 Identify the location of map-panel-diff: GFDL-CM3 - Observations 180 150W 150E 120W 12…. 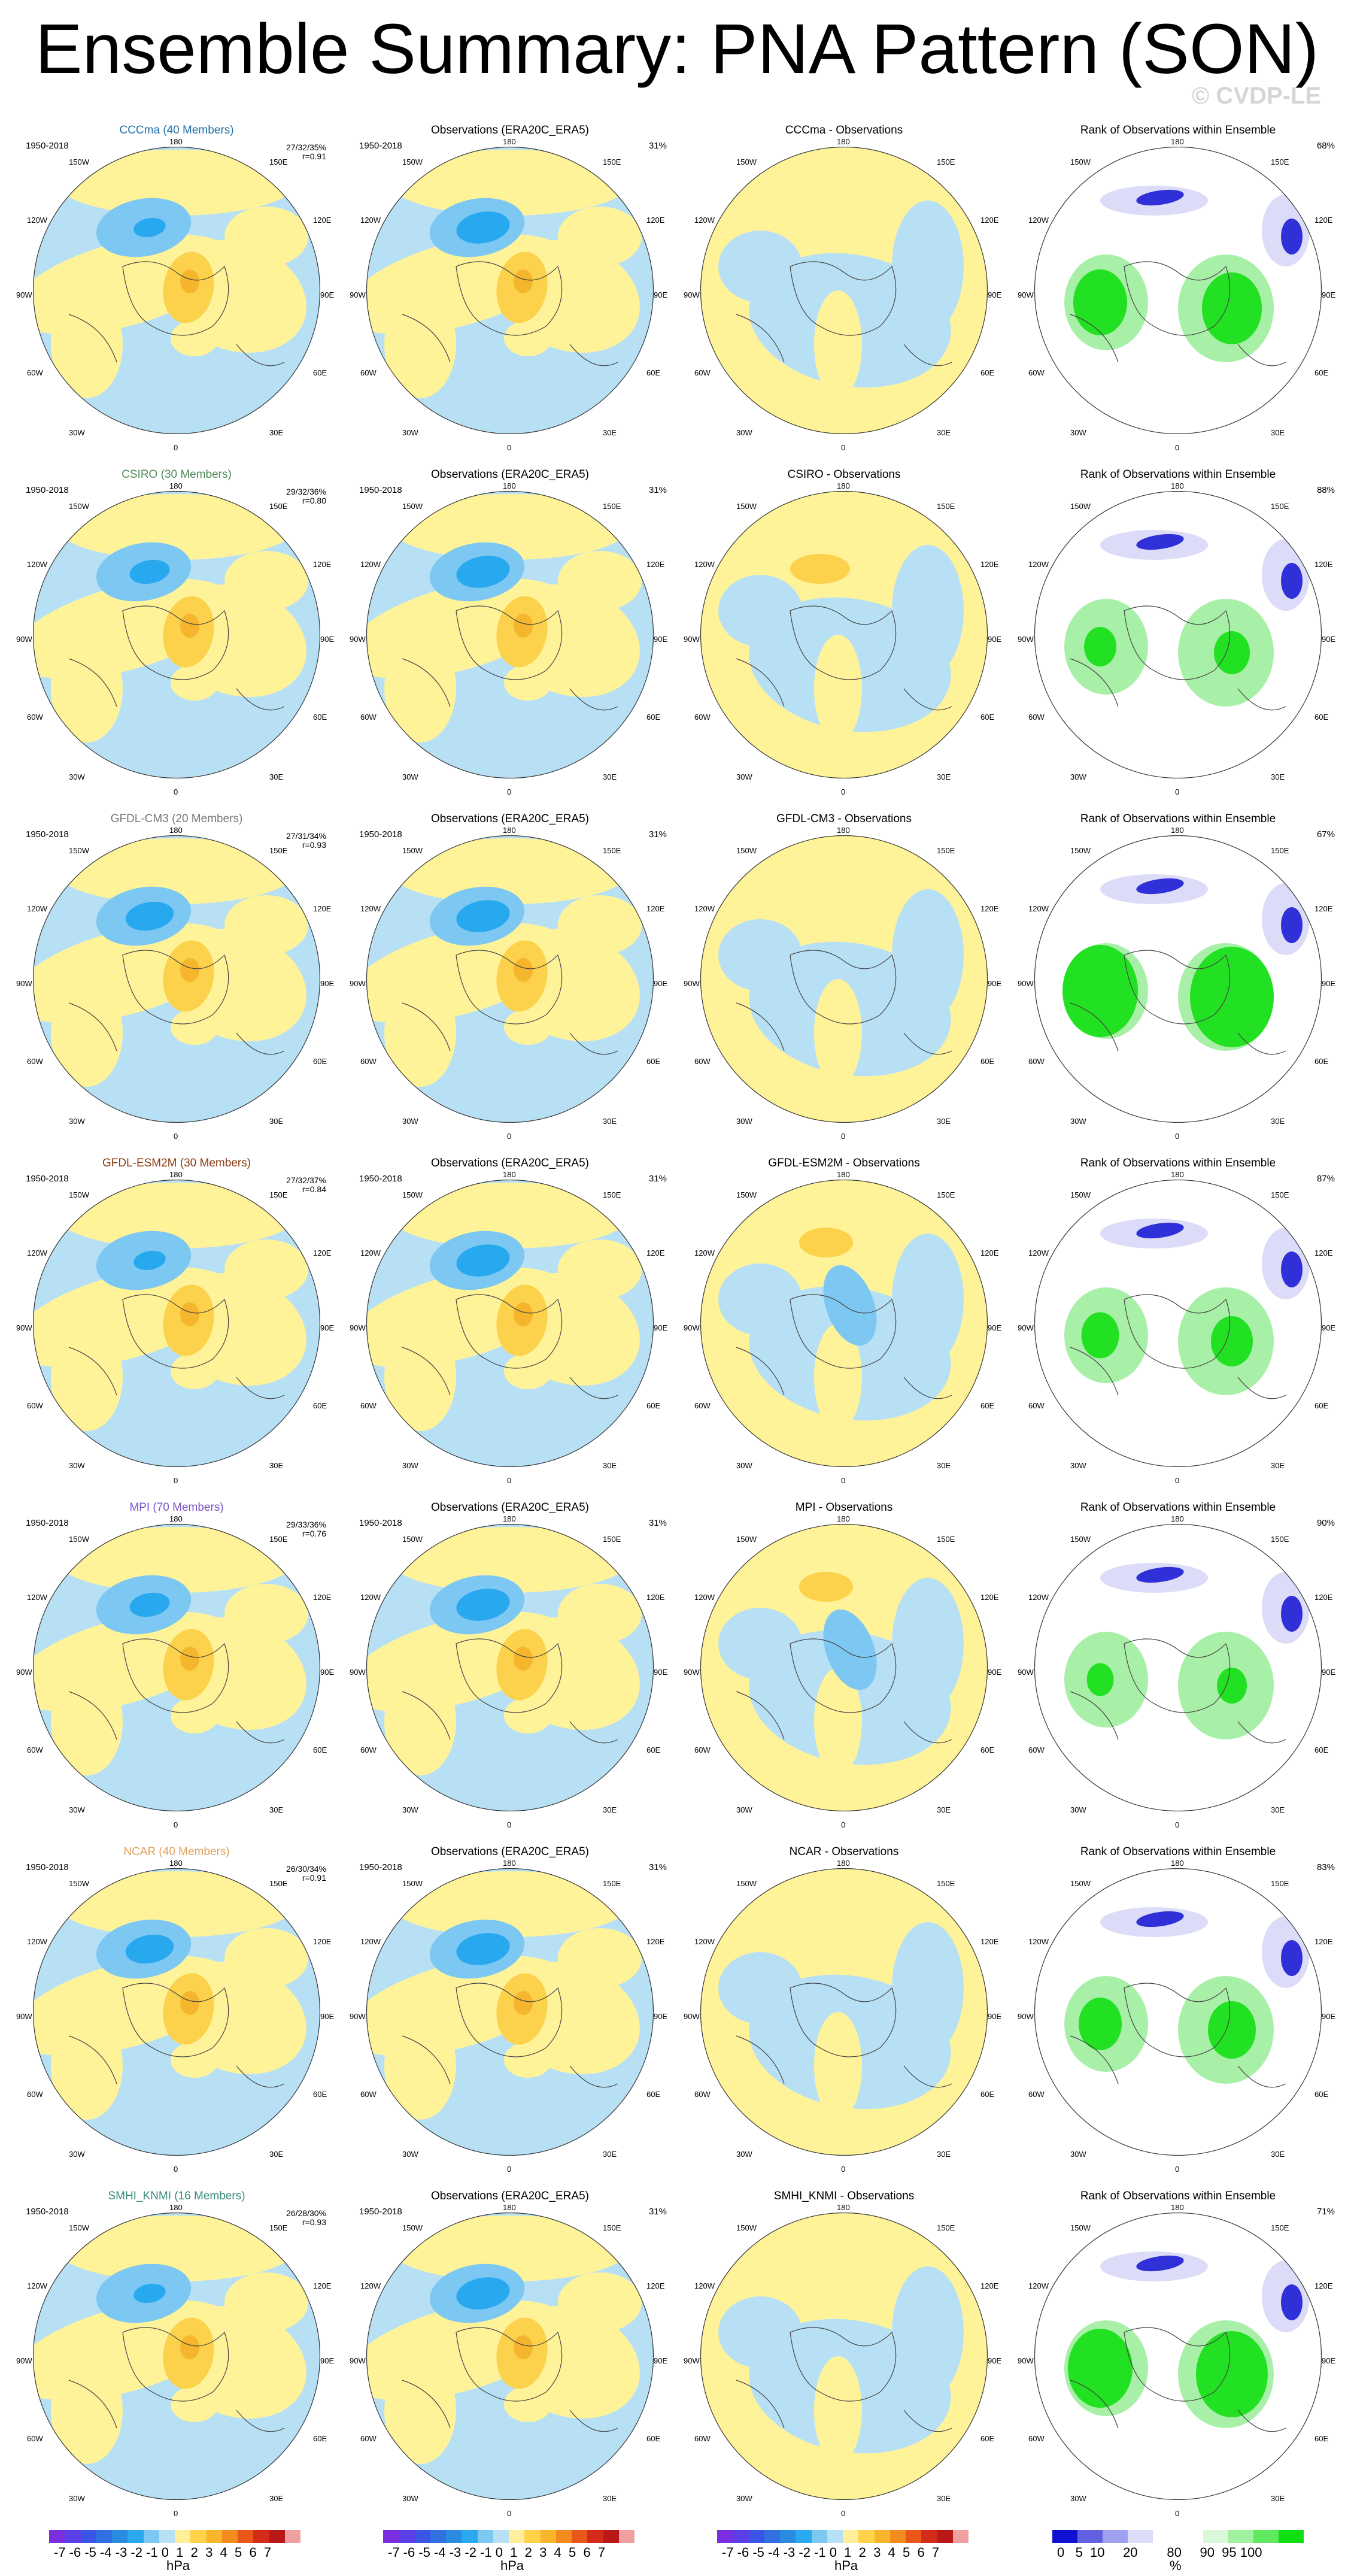
(848, 980).